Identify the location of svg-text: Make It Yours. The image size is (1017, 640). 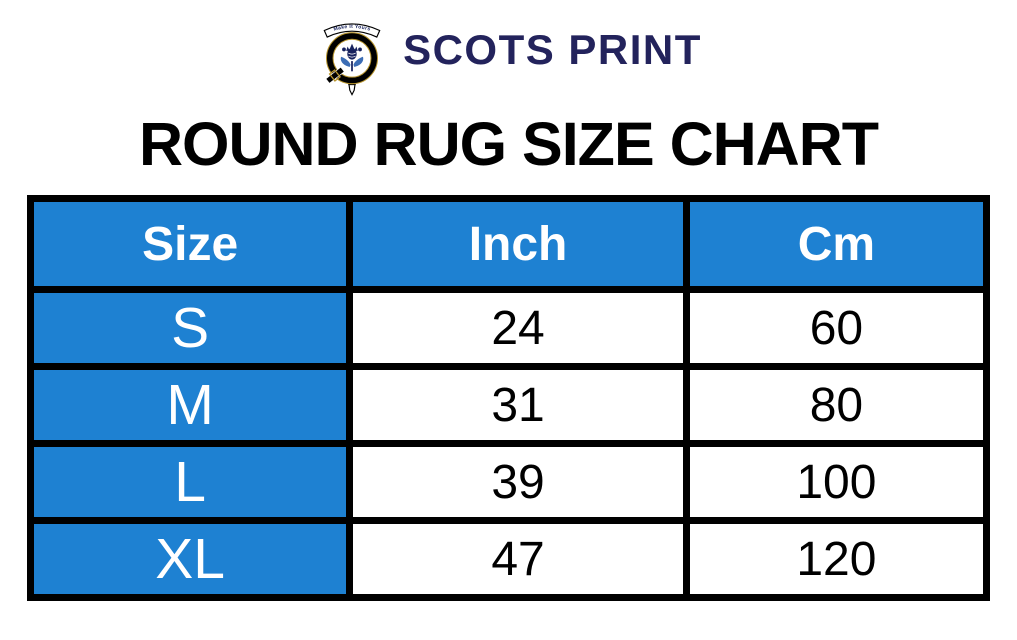
(352, 28).